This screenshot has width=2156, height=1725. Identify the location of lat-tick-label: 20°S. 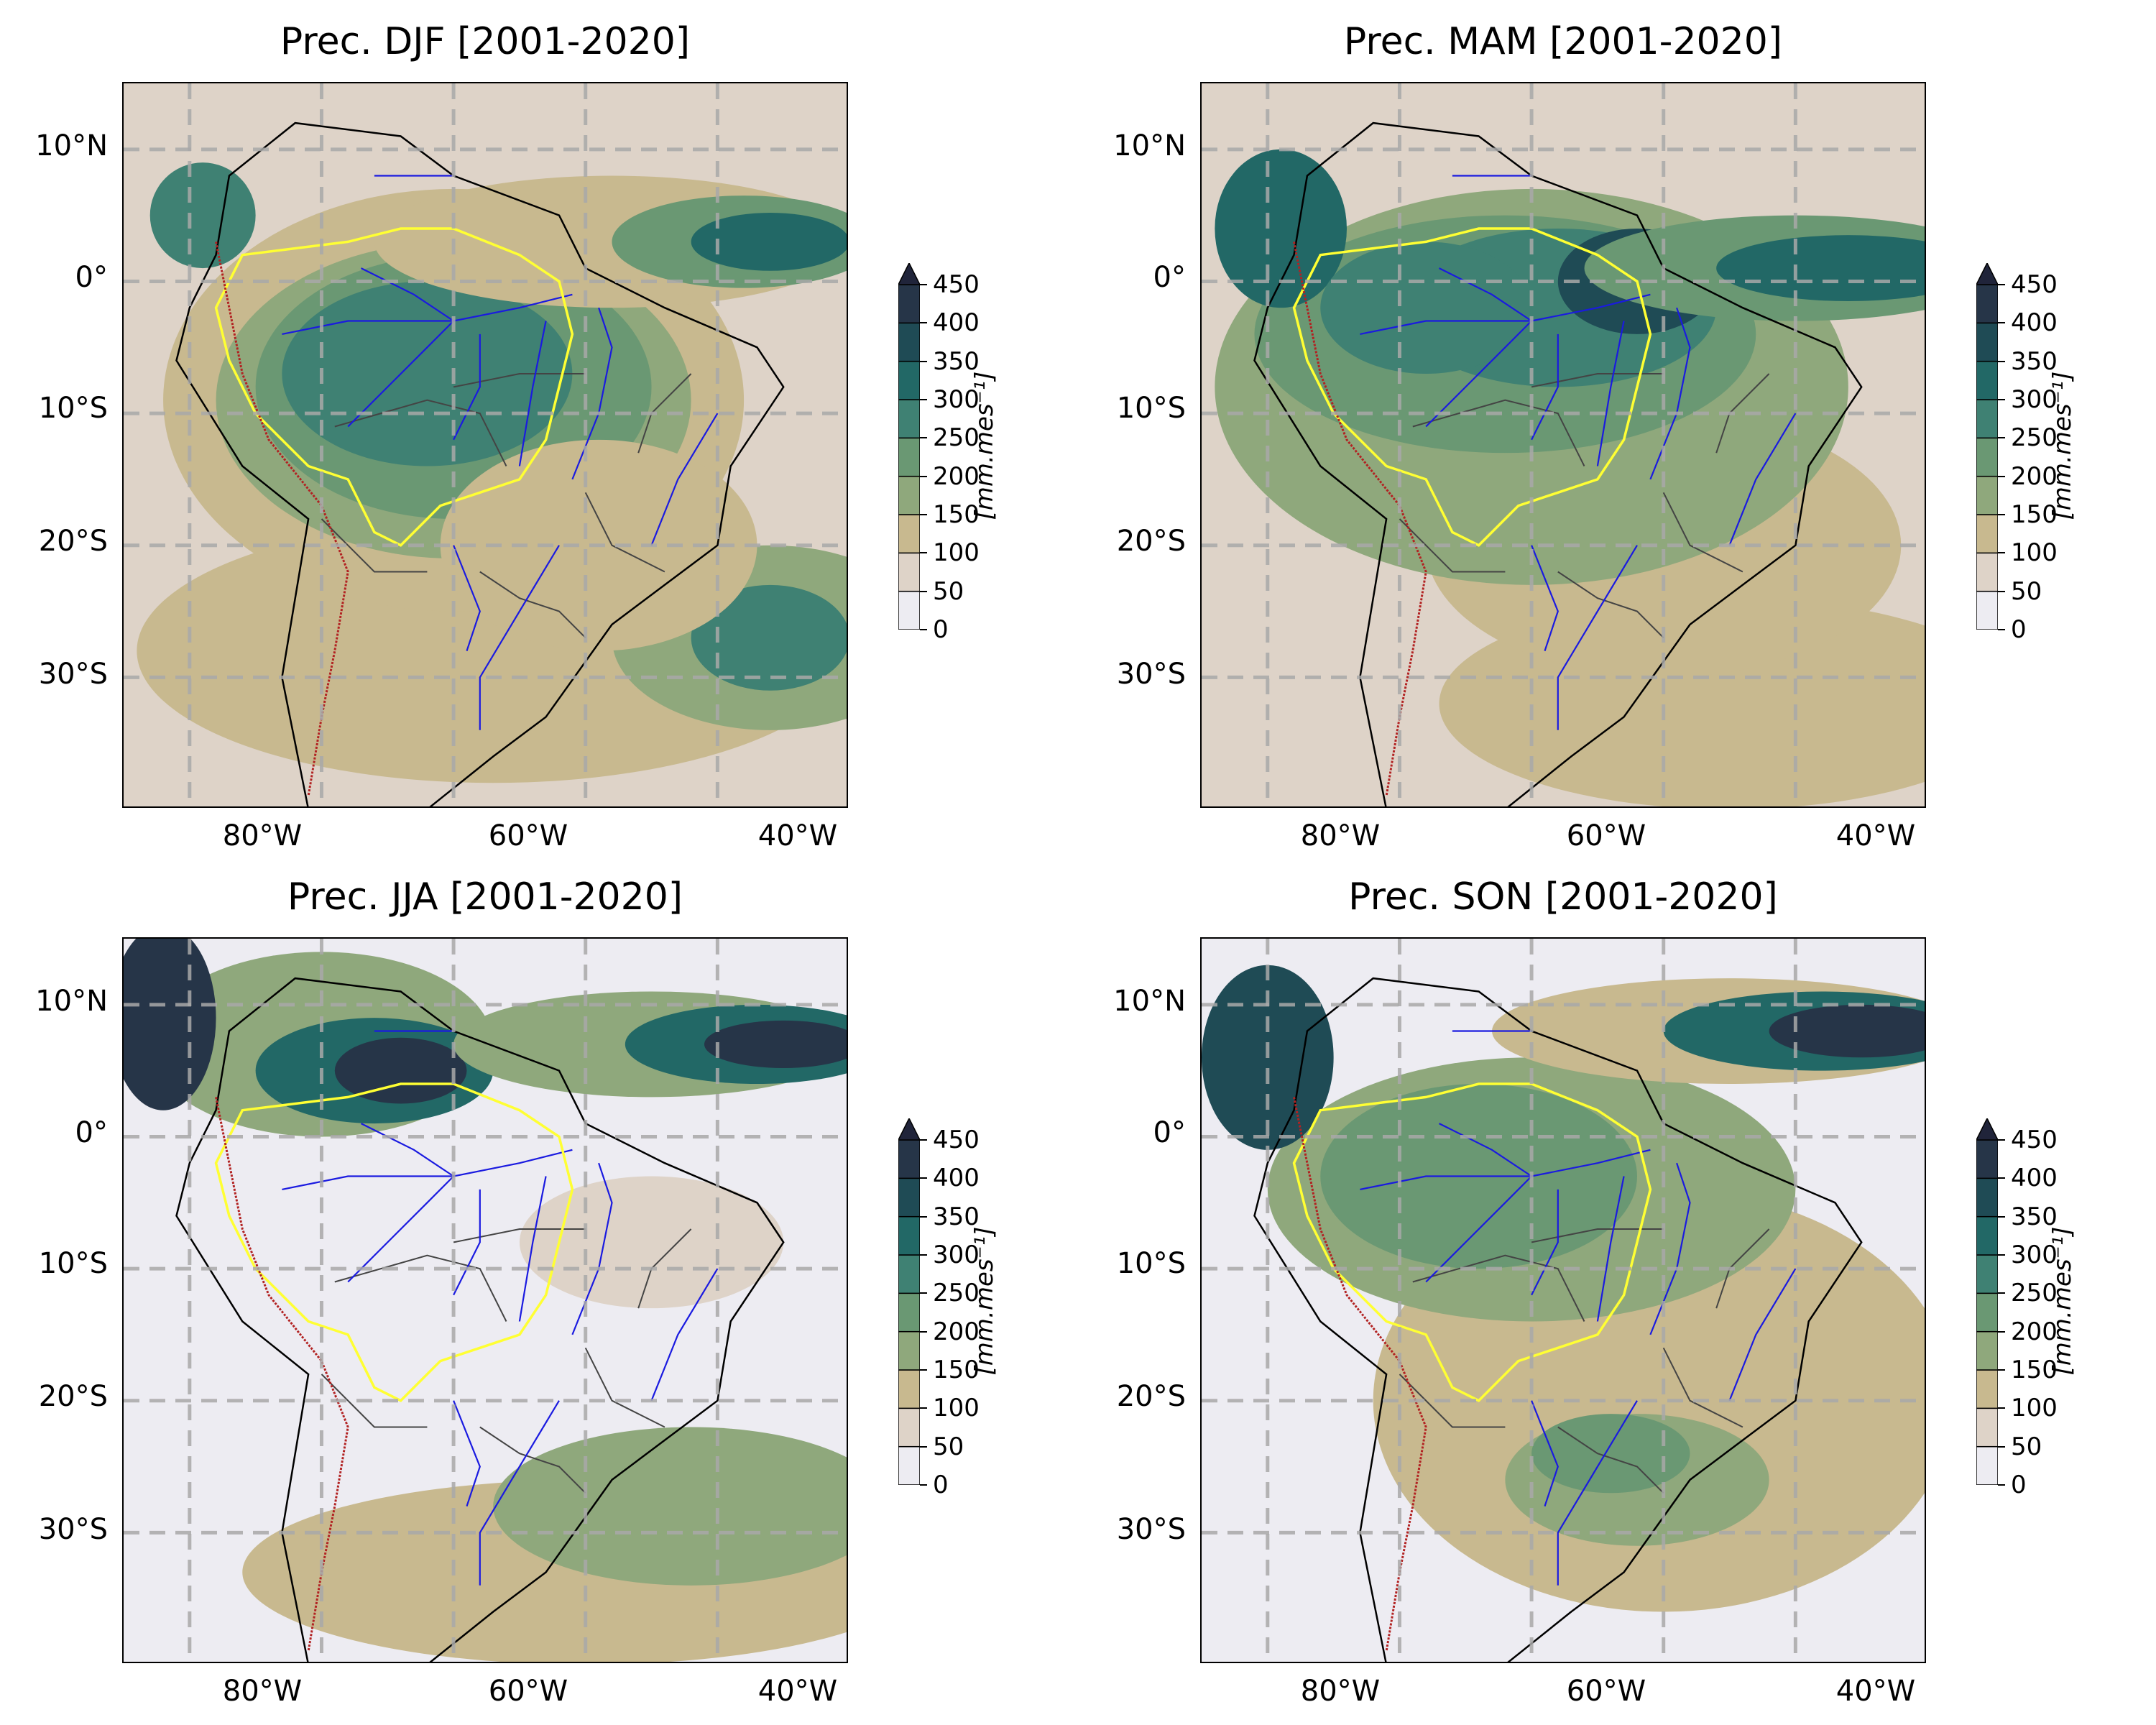
(1151, 1396).